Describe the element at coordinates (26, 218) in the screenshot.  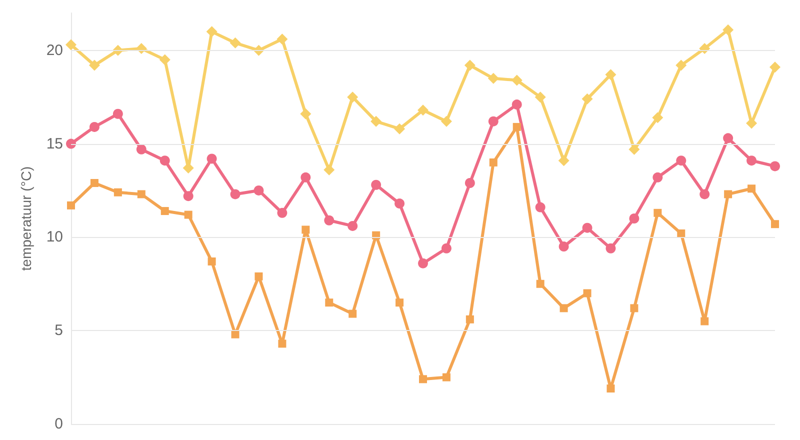
I see `y-axis-title: temperatuur (°C)` at that location.